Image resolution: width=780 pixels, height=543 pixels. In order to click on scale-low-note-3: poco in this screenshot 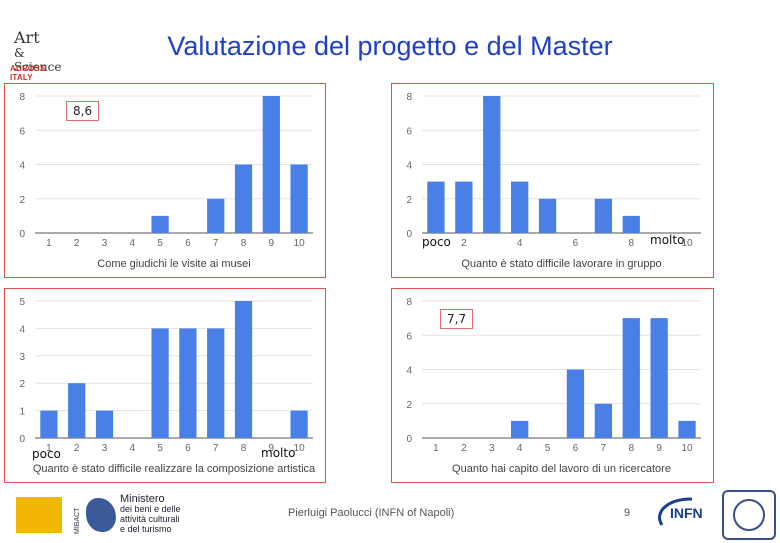, I will do `click(46, 454)`.